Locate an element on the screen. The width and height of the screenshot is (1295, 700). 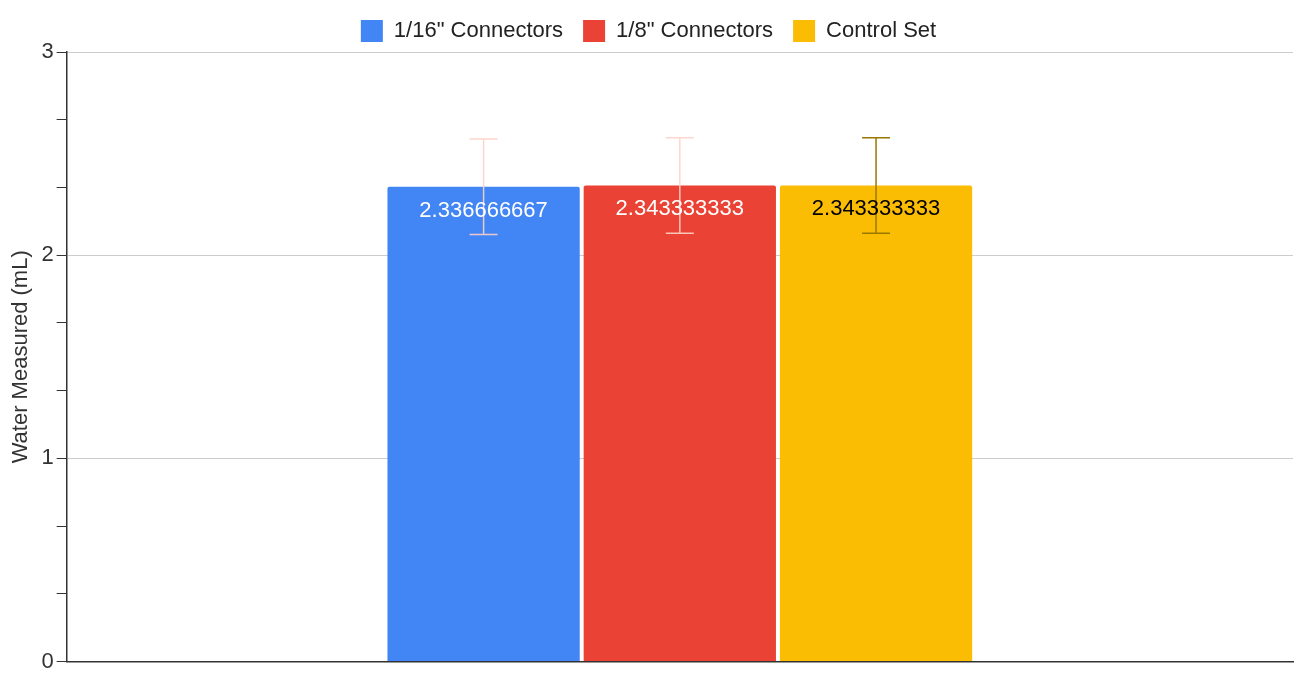
y-tick-label: 2 is located at coordinates (47, 254).